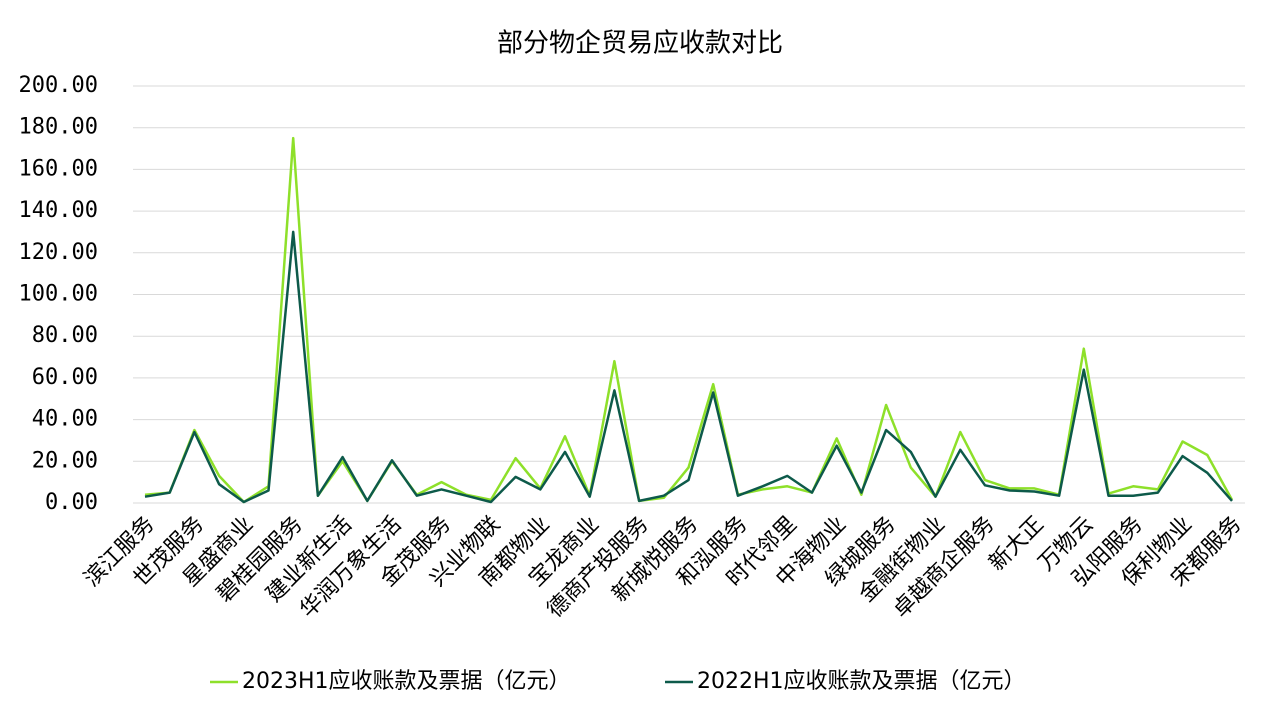  What do you see at coordinates (65, 377) in the screenshot?
I see `y-tick-label: 60.00` at bounding box center [65, 377].